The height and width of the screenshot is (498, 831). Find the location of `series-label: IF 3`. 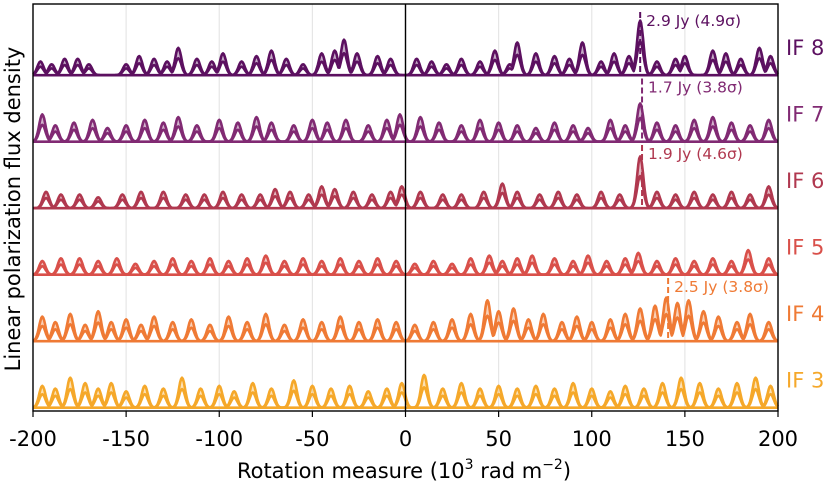

series-label: IF 3 is located at coordinates (805, 381).